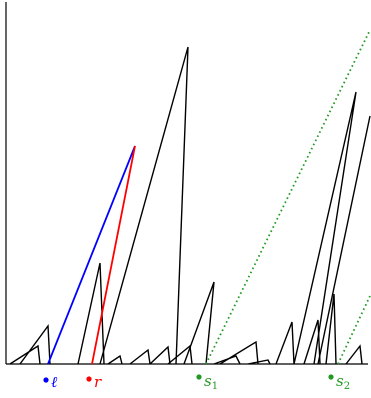 This screenshot has height=398, width=371. I want to click on highlight-right-edge, so click(113, 255).